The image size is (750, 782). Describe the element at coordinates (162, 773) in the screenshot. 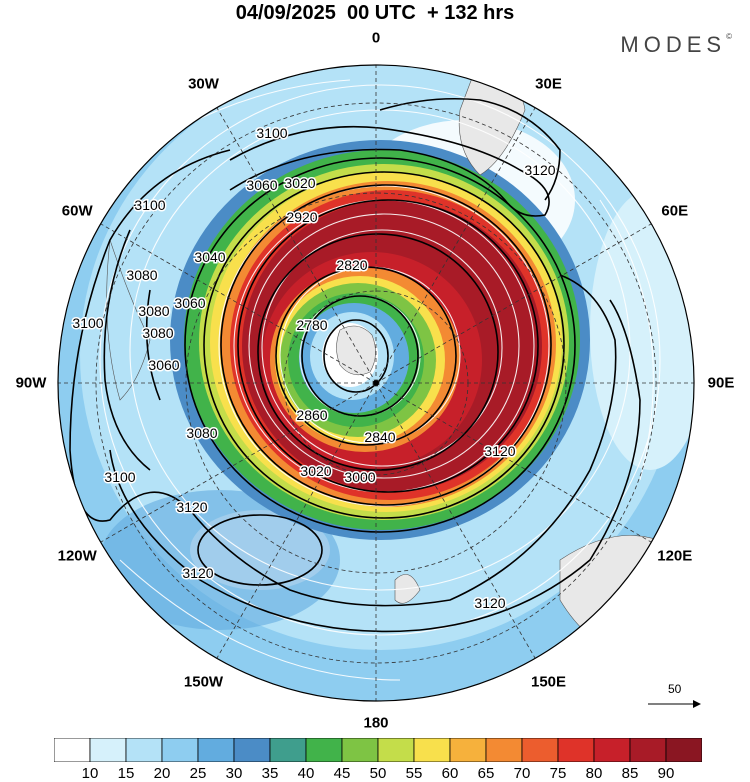

I see `colorbar-label: 20` at that location.